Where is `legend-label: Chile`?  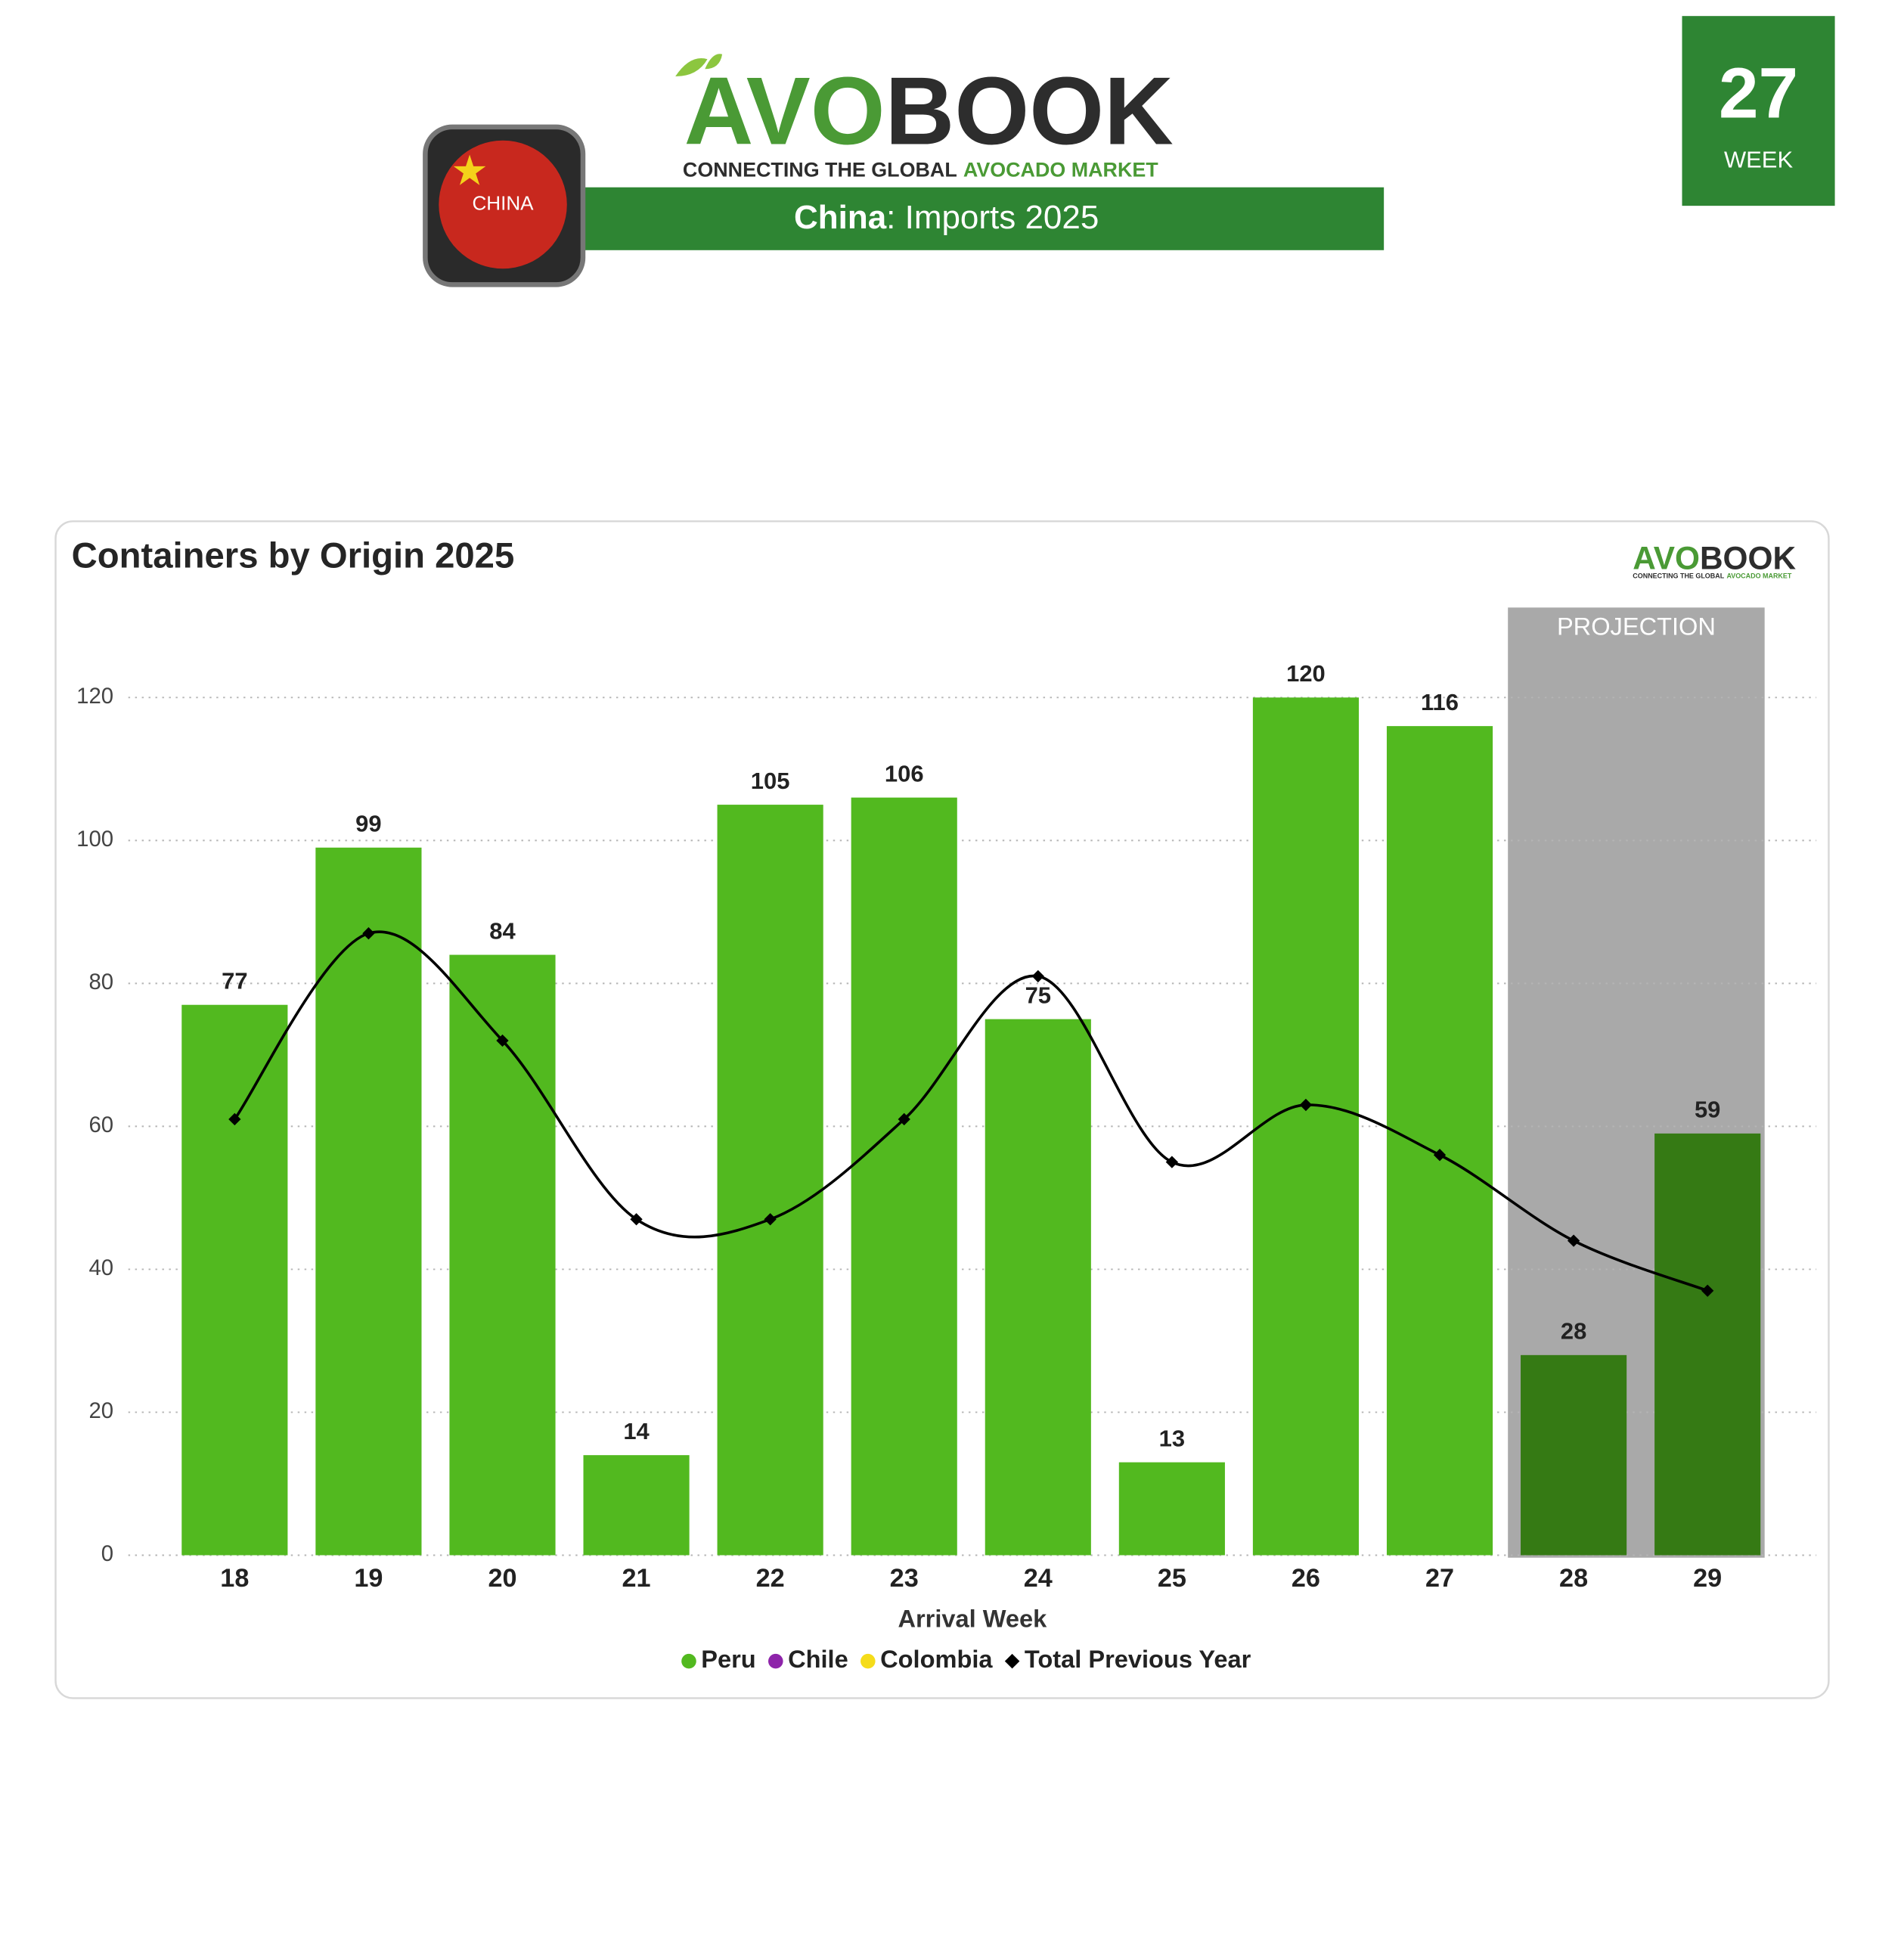 legend-label: Chile is located at coordinates (818, 1659).